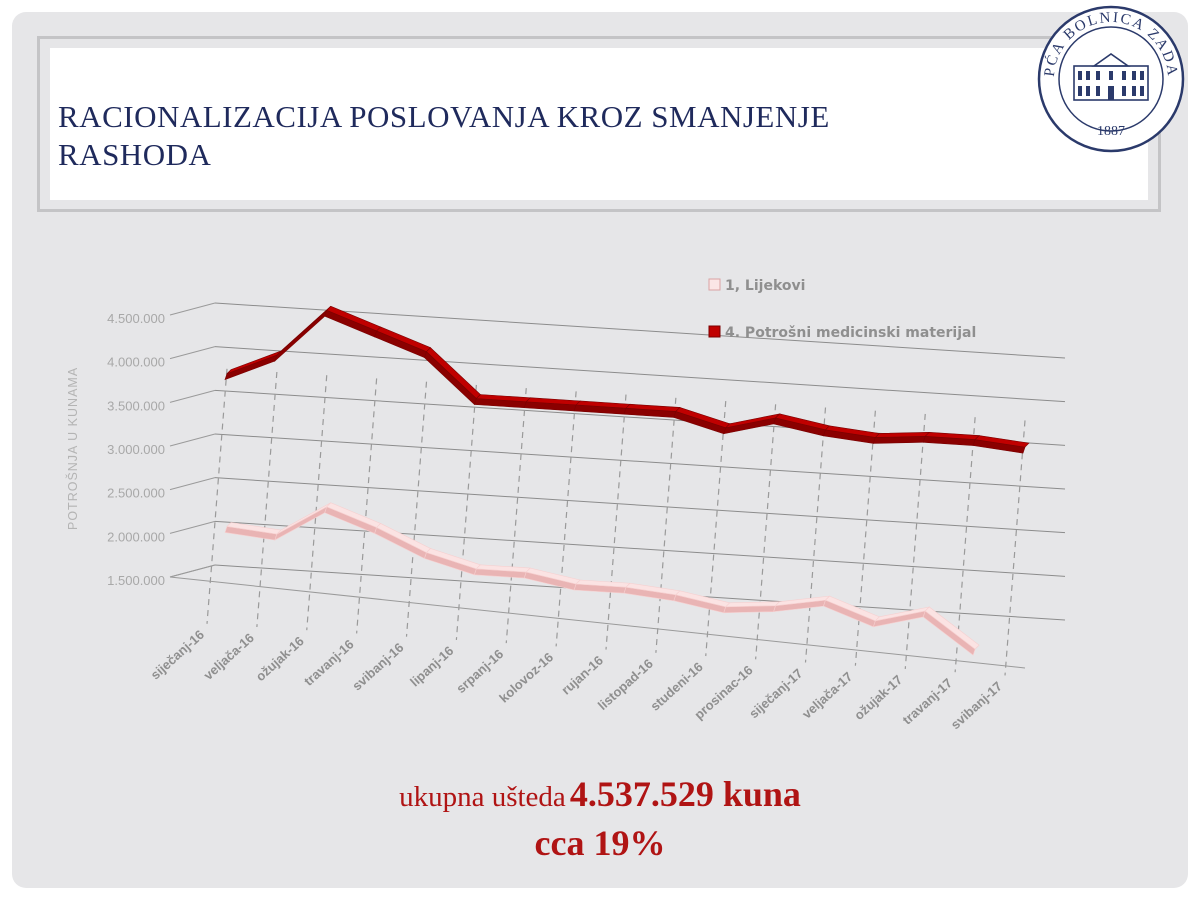 This screenshot has width=1200, height=900. What do you see at coordinates (136, 362) in the screenshot?
I see `y-tick-label: 4.000.000` at bounding box center [136, 362].